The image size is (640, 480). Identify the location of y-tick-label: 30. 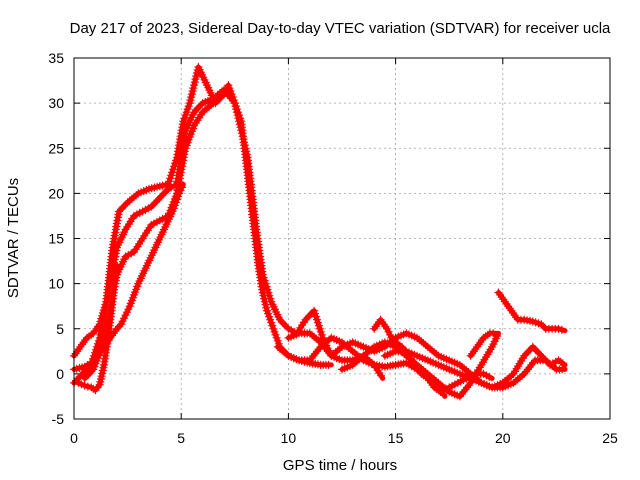
(56, 103).